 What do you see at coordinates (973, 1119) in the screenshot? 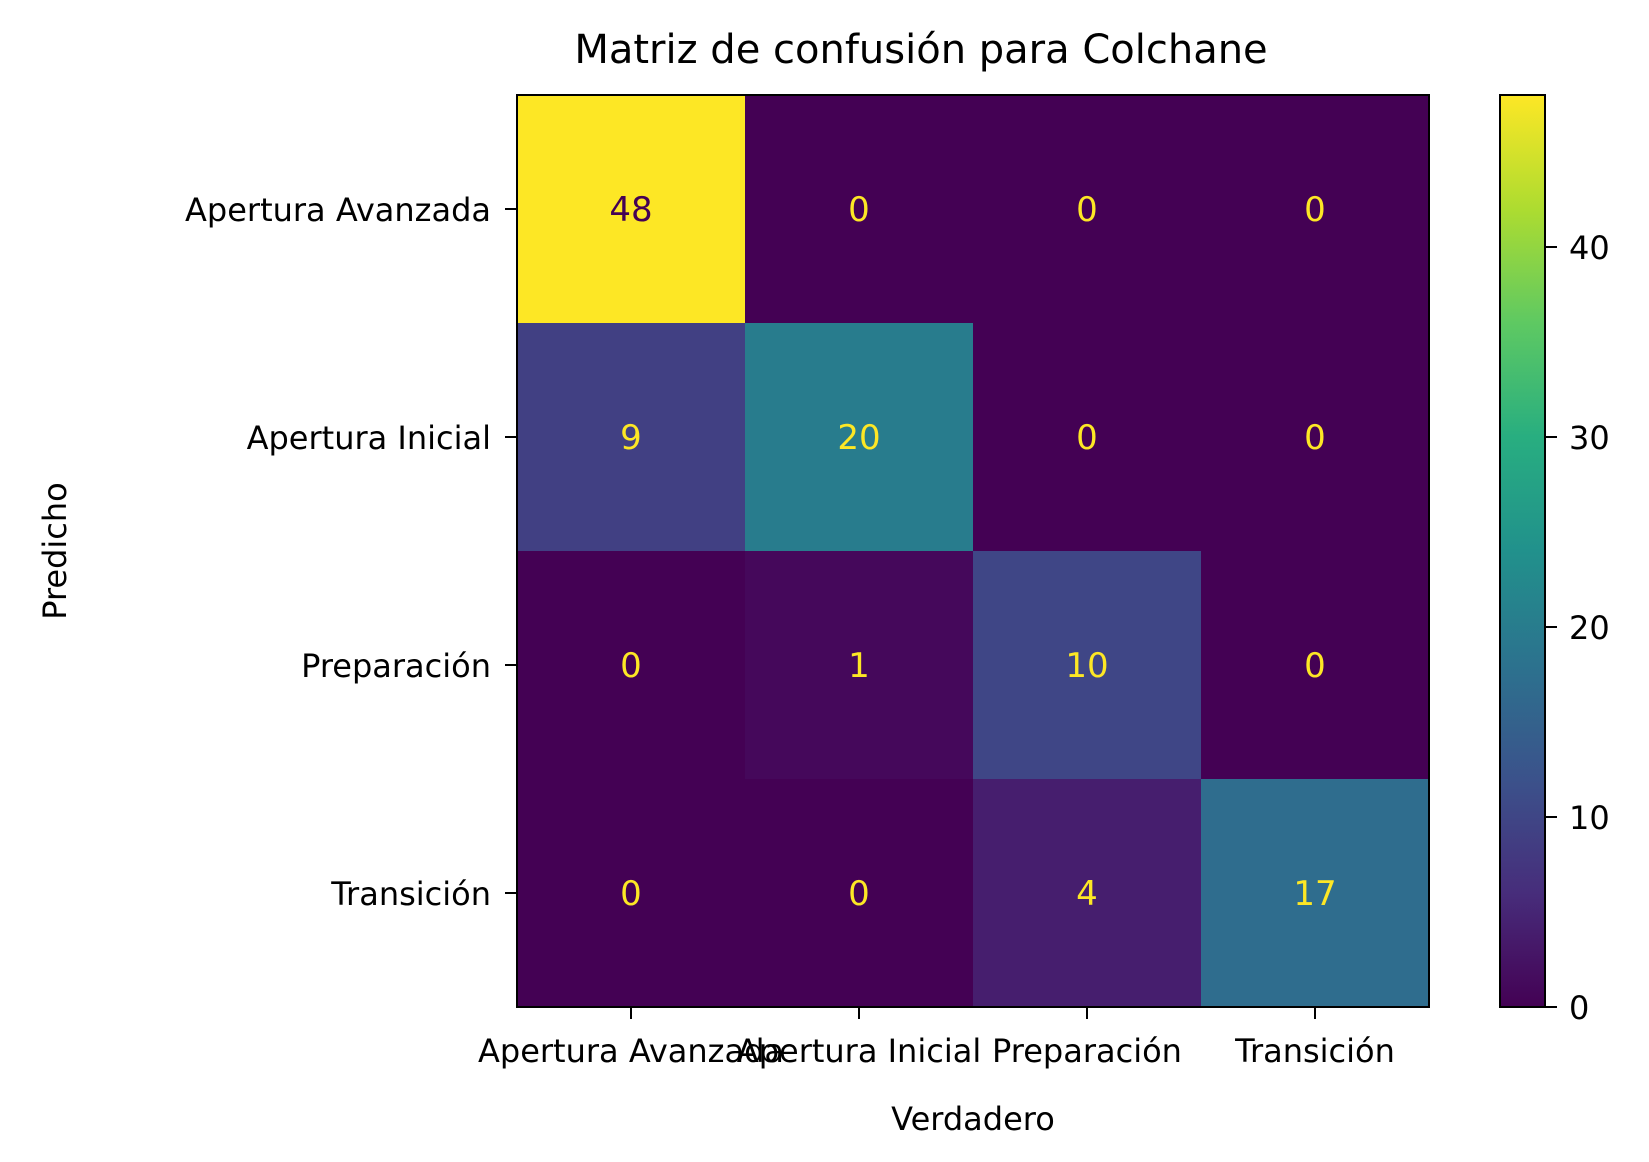
I see `x-axis-label: Verdadero` at bounding box center [973, 1119].